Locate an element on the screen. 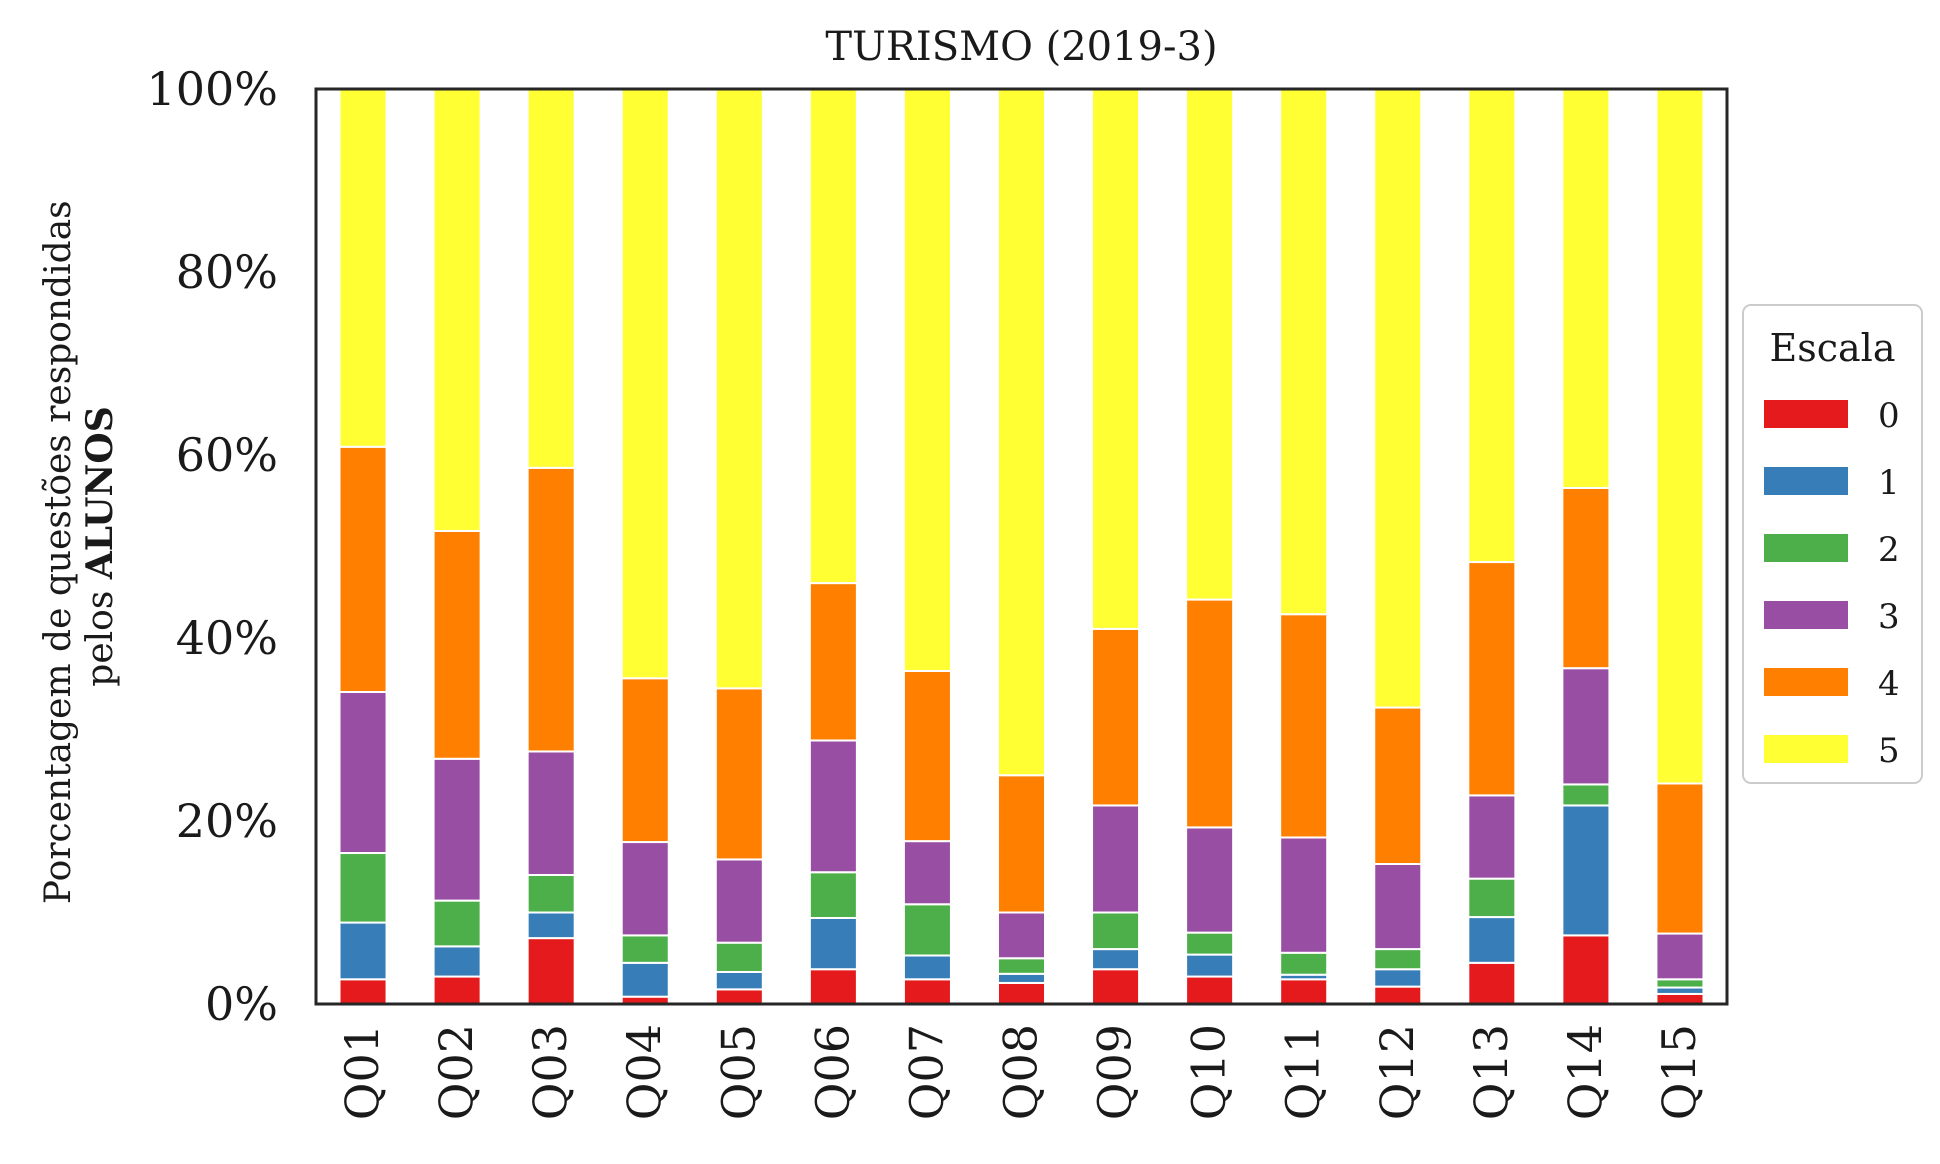 This screenshot has height=1164, width=1940. legend-title: Escala is located at coordinates (1833, 348).